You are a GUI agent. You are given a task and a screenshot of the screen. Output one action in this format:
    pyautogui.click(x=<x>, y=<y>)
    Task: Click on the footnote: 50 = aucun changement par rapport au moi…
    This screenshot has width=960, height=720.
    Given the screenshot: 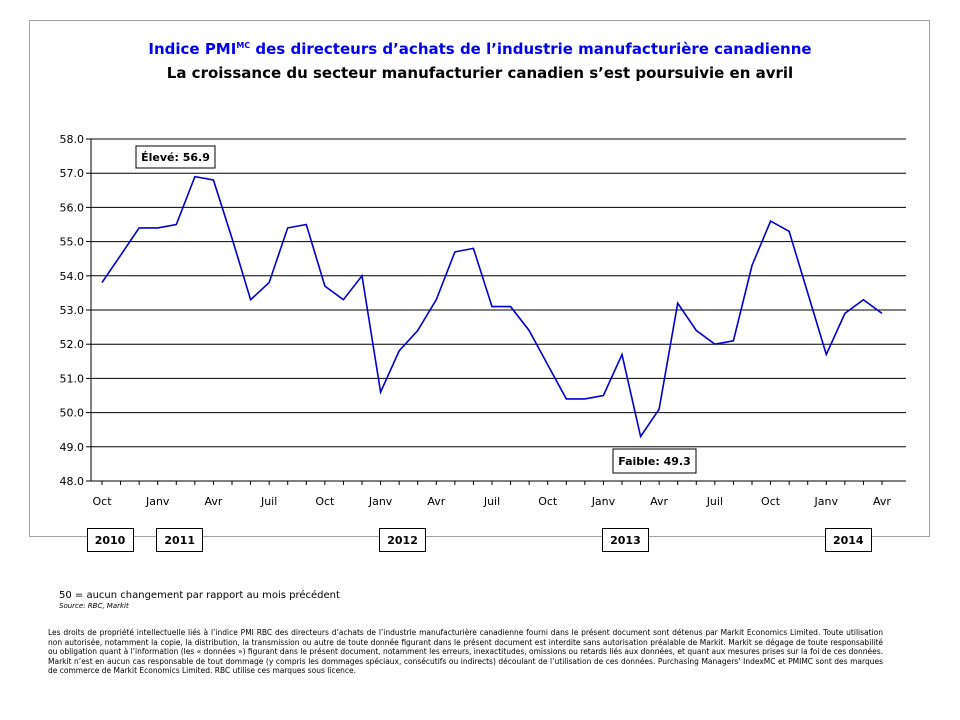 What is the action you would take?
    pyautogui.click(x=199, y=595)
    